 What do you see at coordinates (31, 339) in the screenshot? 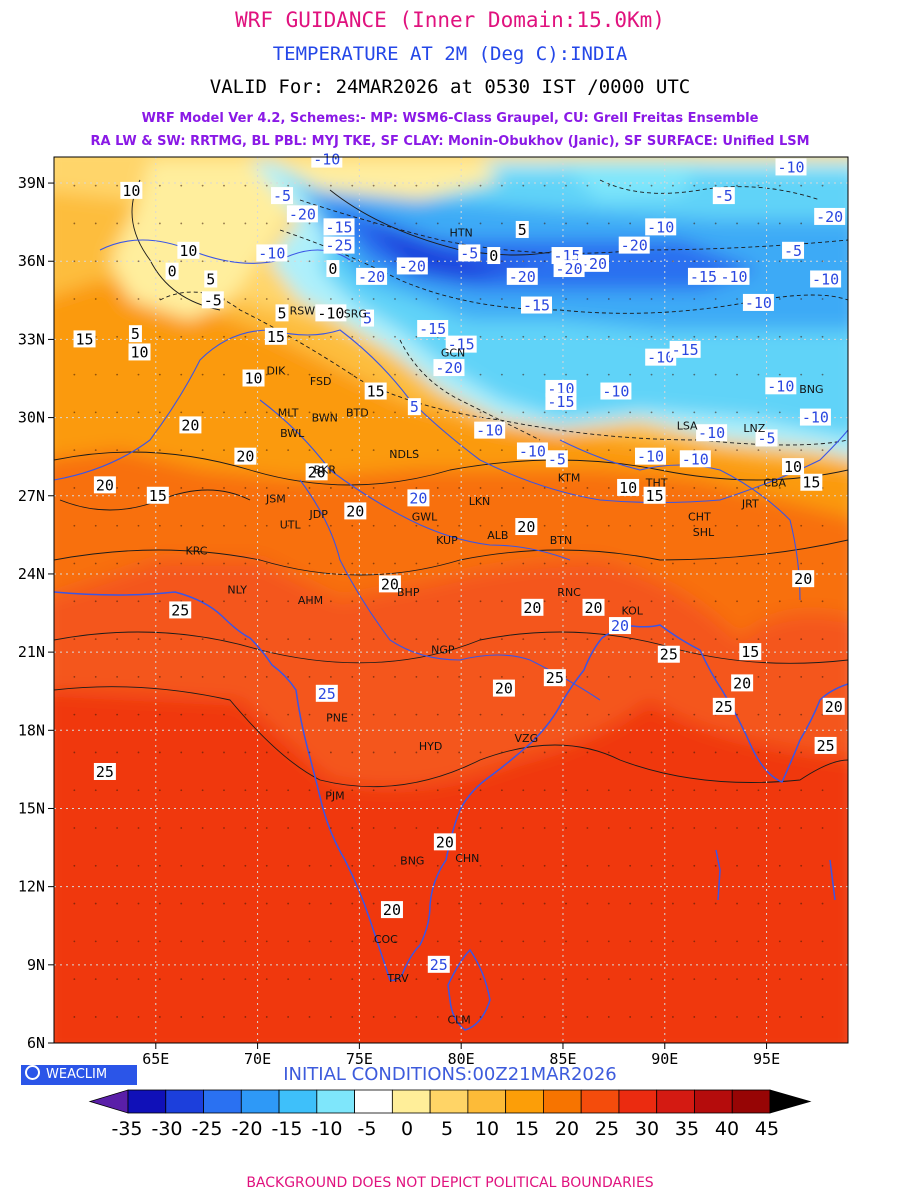
I see `lat-tick-label: 33N` at bounding box center [31, 339].